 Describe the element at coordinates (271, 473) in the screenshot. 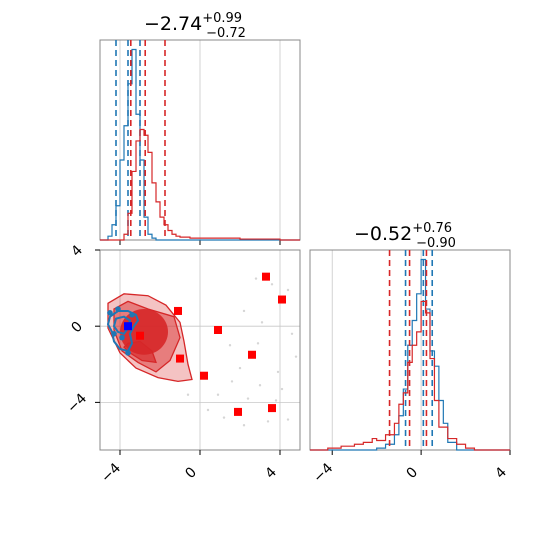

I see `main-x-tick-label: 4` at that location.